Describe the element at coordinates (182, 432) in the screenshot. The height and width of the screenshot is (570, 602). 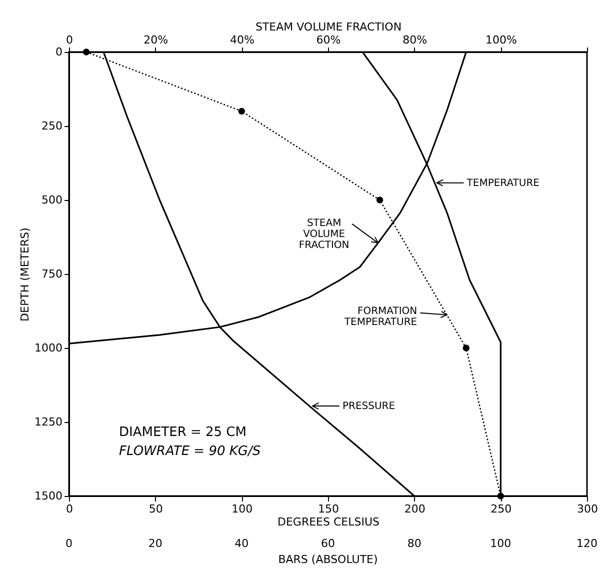
I see `annotation: DIAMETER = 25 CM` at that location.